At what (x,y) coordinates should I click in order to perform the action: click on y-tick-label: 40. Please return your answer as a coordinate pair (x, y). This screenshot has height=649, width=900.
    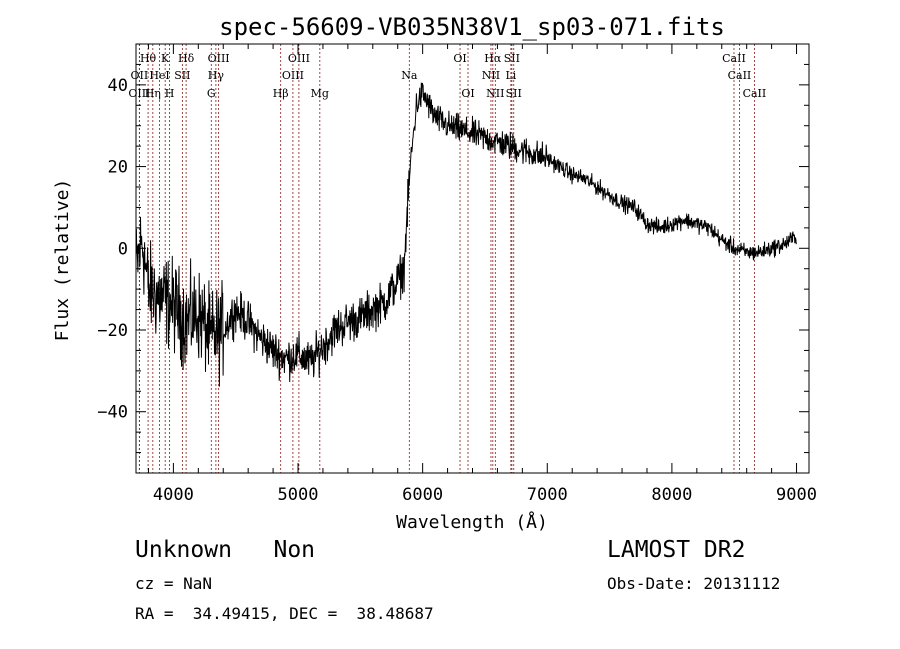
    Looking at the image, I should click on (118, 86).